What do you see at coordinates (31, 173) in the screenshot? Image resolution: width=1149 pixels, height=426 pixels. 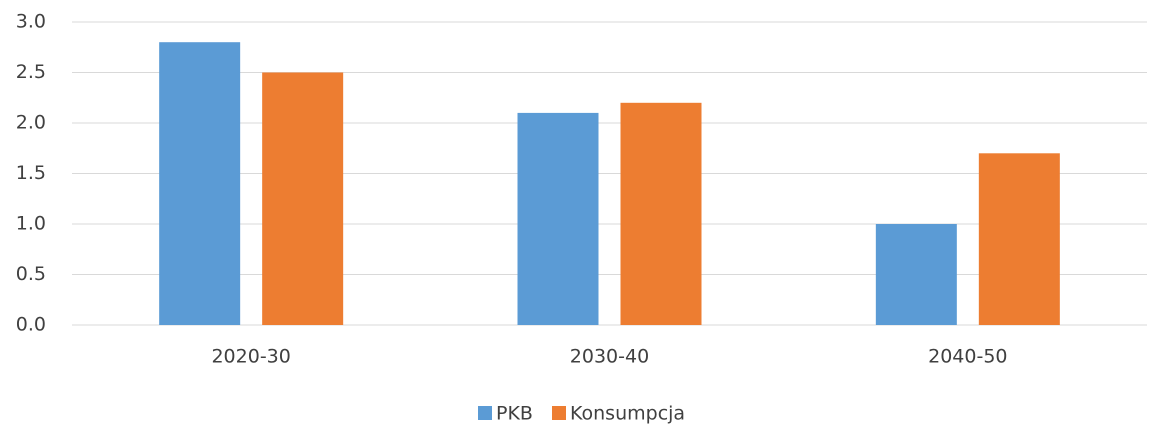 I see `y-tick-label: 1.5` at bounding box center [31, 173].